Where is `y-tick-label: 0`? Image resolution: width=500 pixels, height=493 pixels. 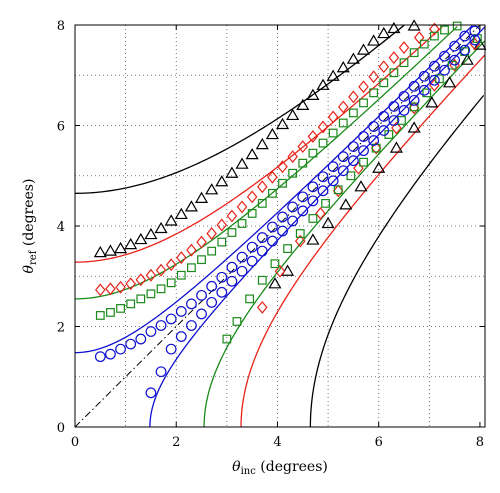
y-tick-label: 0 is located at coordinates (61, 428).